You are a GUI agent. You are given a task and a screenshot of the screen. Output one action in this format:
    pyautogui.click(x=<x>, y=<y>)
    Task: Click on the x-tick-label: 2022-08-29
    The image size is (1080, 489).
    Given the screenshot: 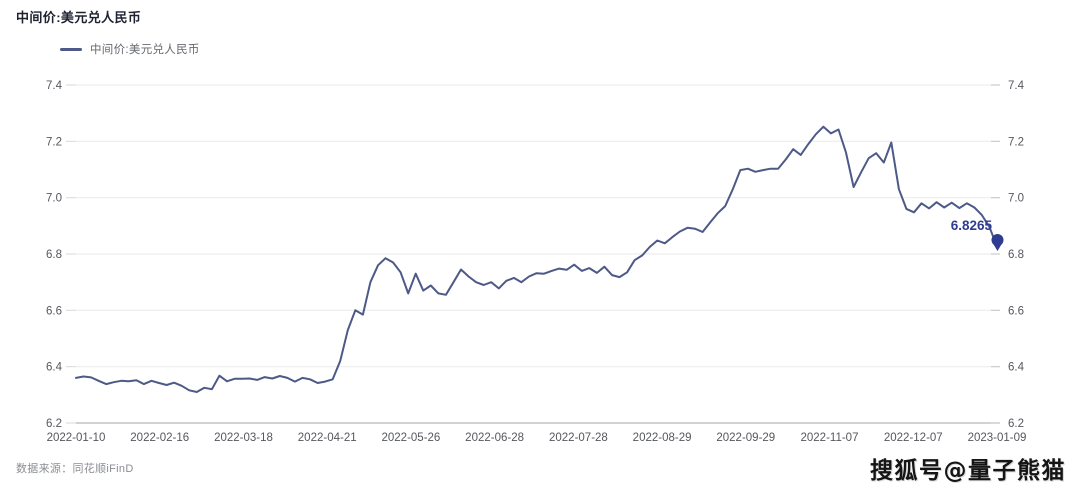 What is the action you would take?
    pyautogui.click(x=662, y=438)
    